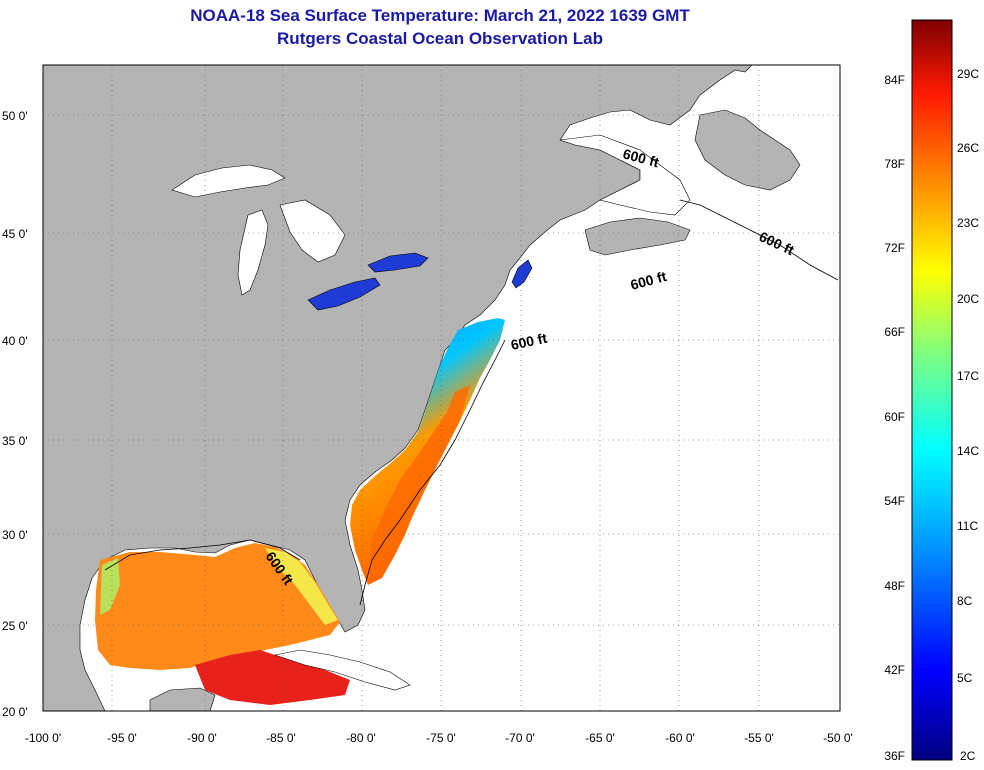  I want to click on colorbar-f-label: 66F, so click(894, 332).